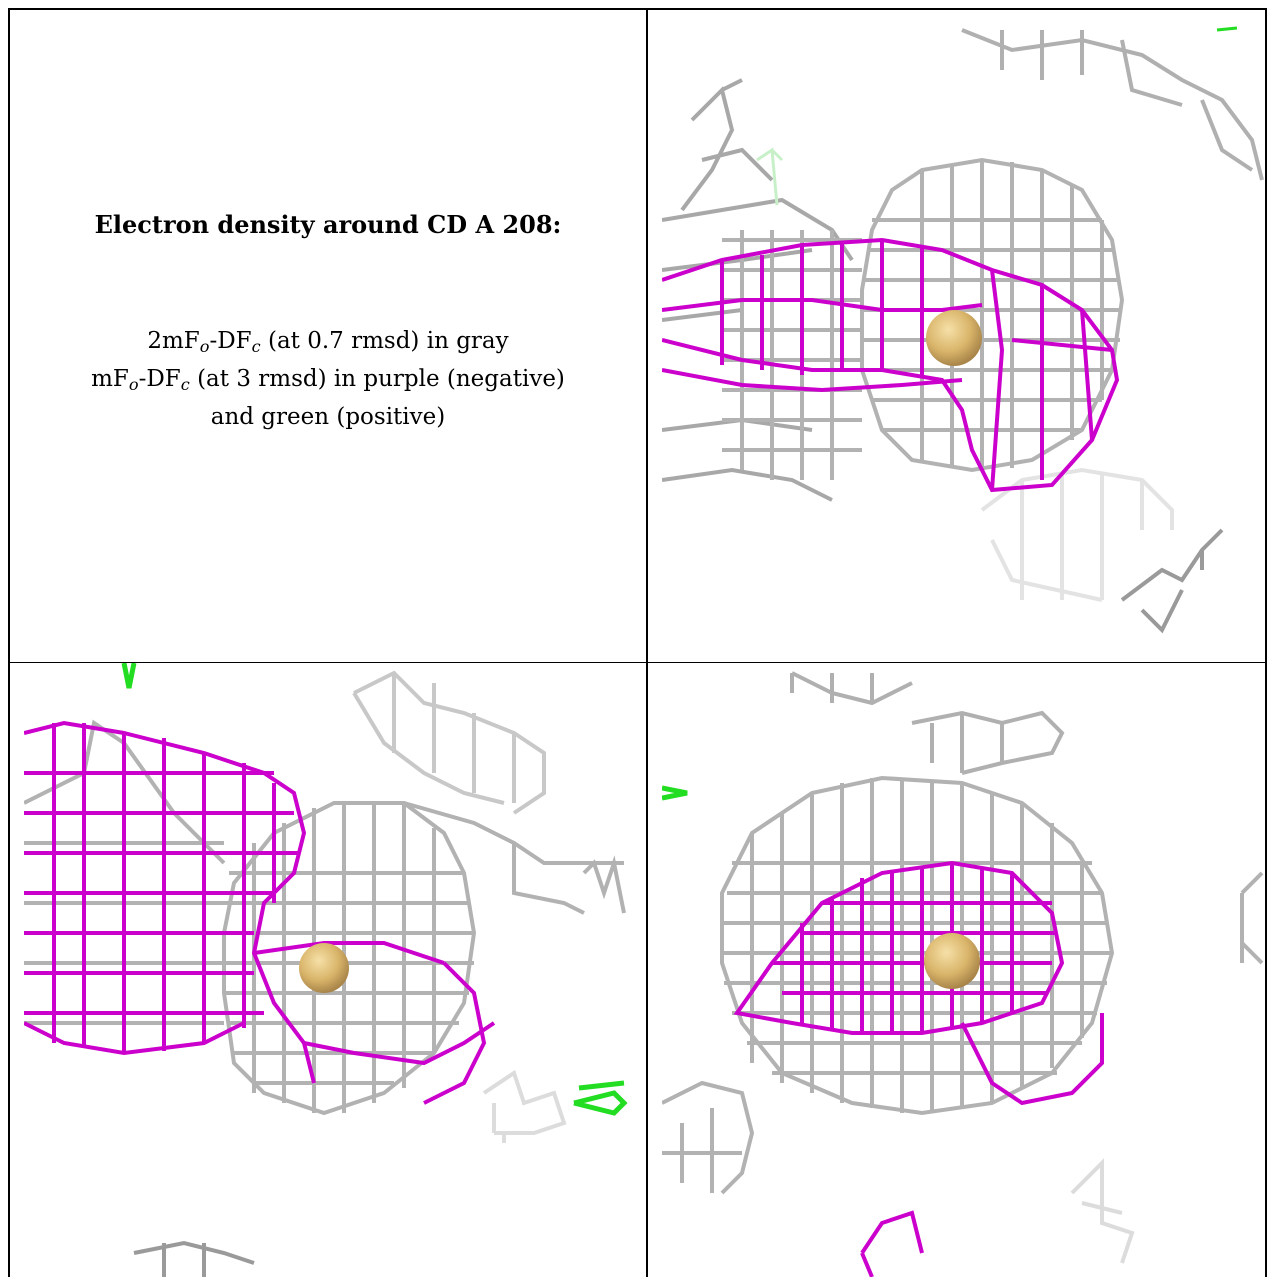 This screenshot has height=1277, width=1275. Describe the element at coordinates (449, 742) in the screenshot. I see `mesh-2fofc-top-faint` at that location.